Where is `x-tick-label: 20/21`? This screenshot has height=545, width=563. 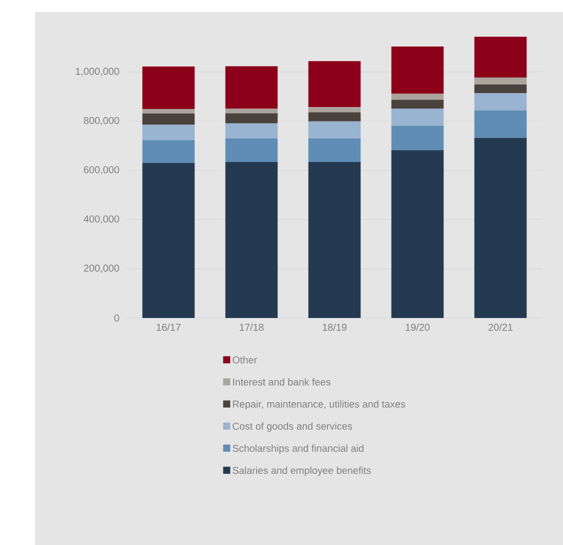
x-tick-label: 20/21 is located at coordinates (500, 327).